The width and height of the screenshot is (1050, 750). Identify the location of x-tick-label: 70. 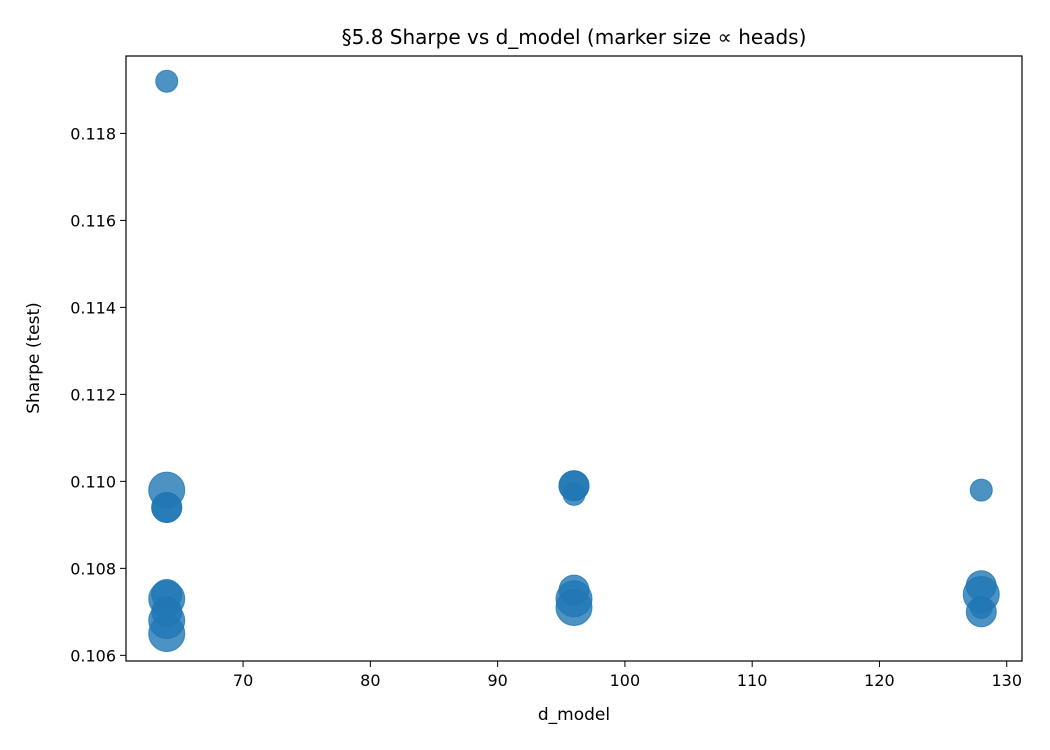
(243, 680).